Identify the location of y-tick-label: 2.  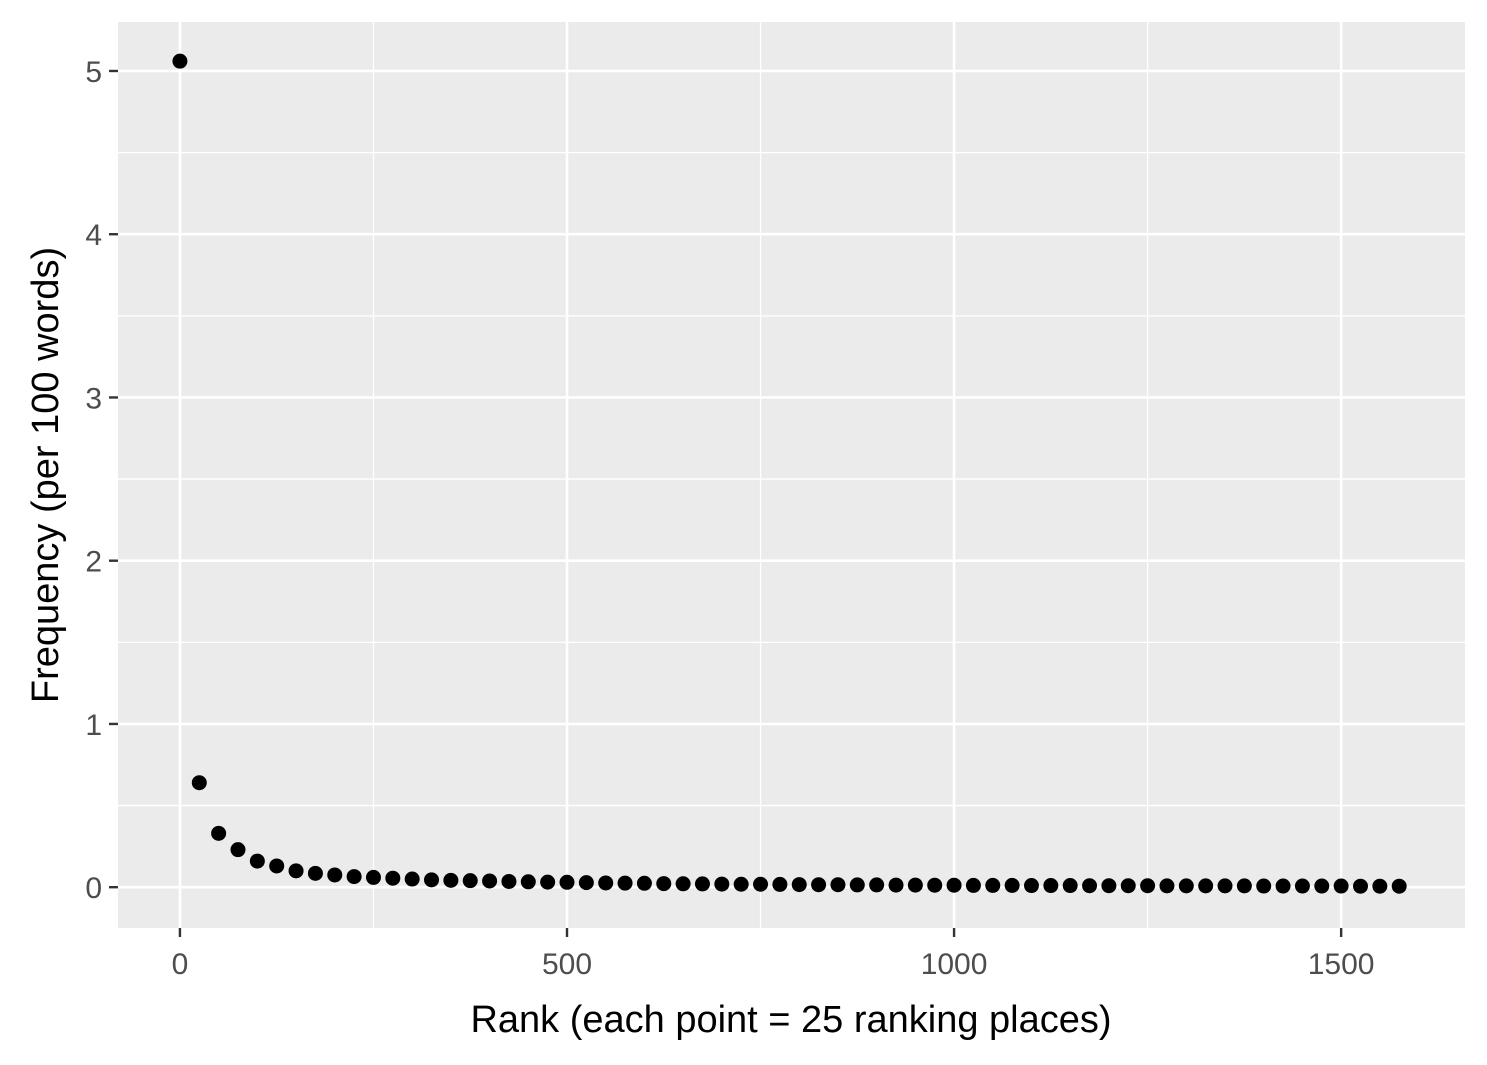
(93, 562).